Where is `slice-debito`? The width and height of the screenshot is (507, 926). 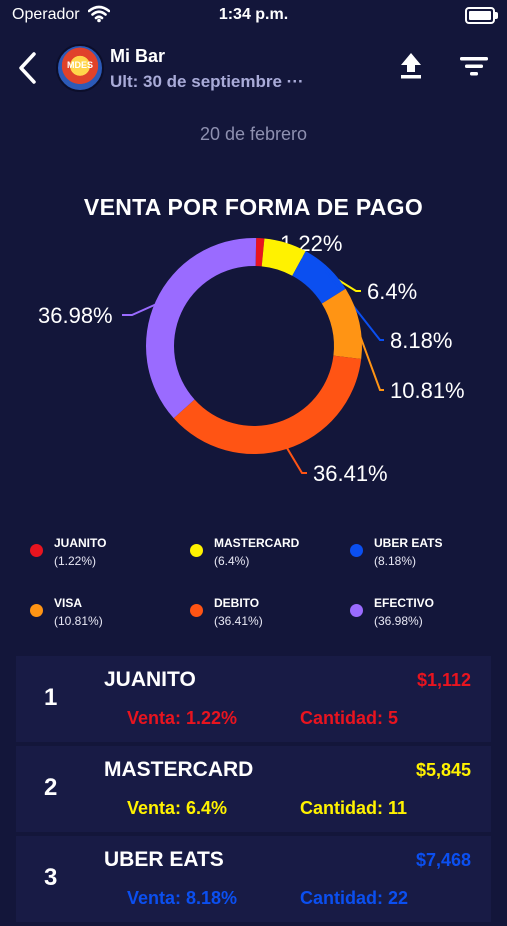 slice-debito is located at coordinates (267, 404).